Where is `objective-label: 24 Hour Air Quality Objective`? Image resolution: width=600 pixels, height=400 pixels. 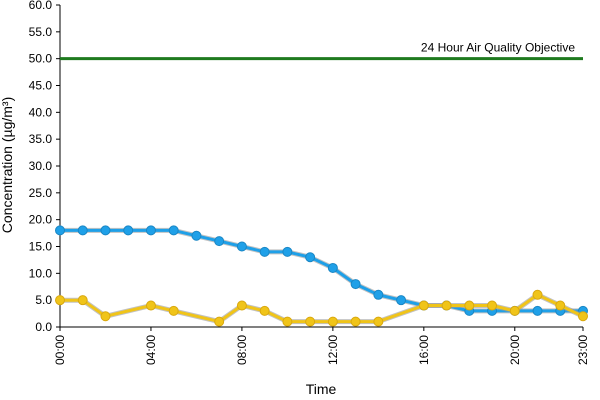 objective-label: 24 Hour Air Quality Objective is located at coordinates (498, 48).